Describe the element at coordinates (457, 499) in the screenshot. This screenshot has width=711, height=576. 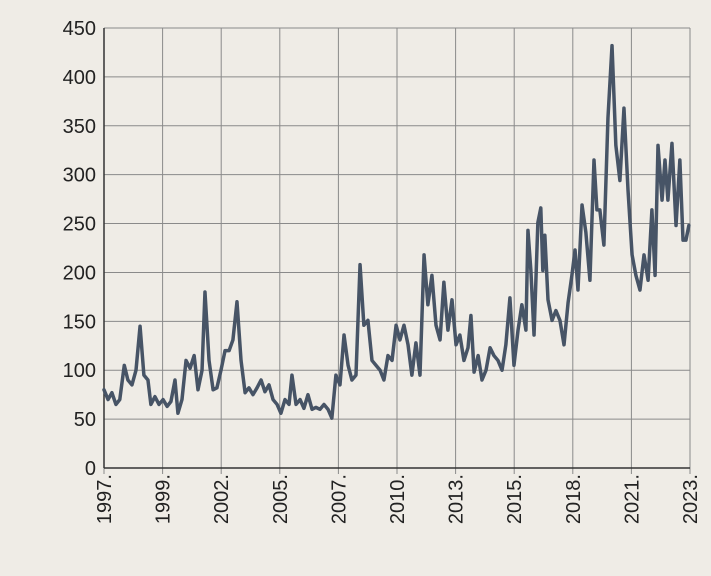
I see `x-tick-label: 2013.` at that location.